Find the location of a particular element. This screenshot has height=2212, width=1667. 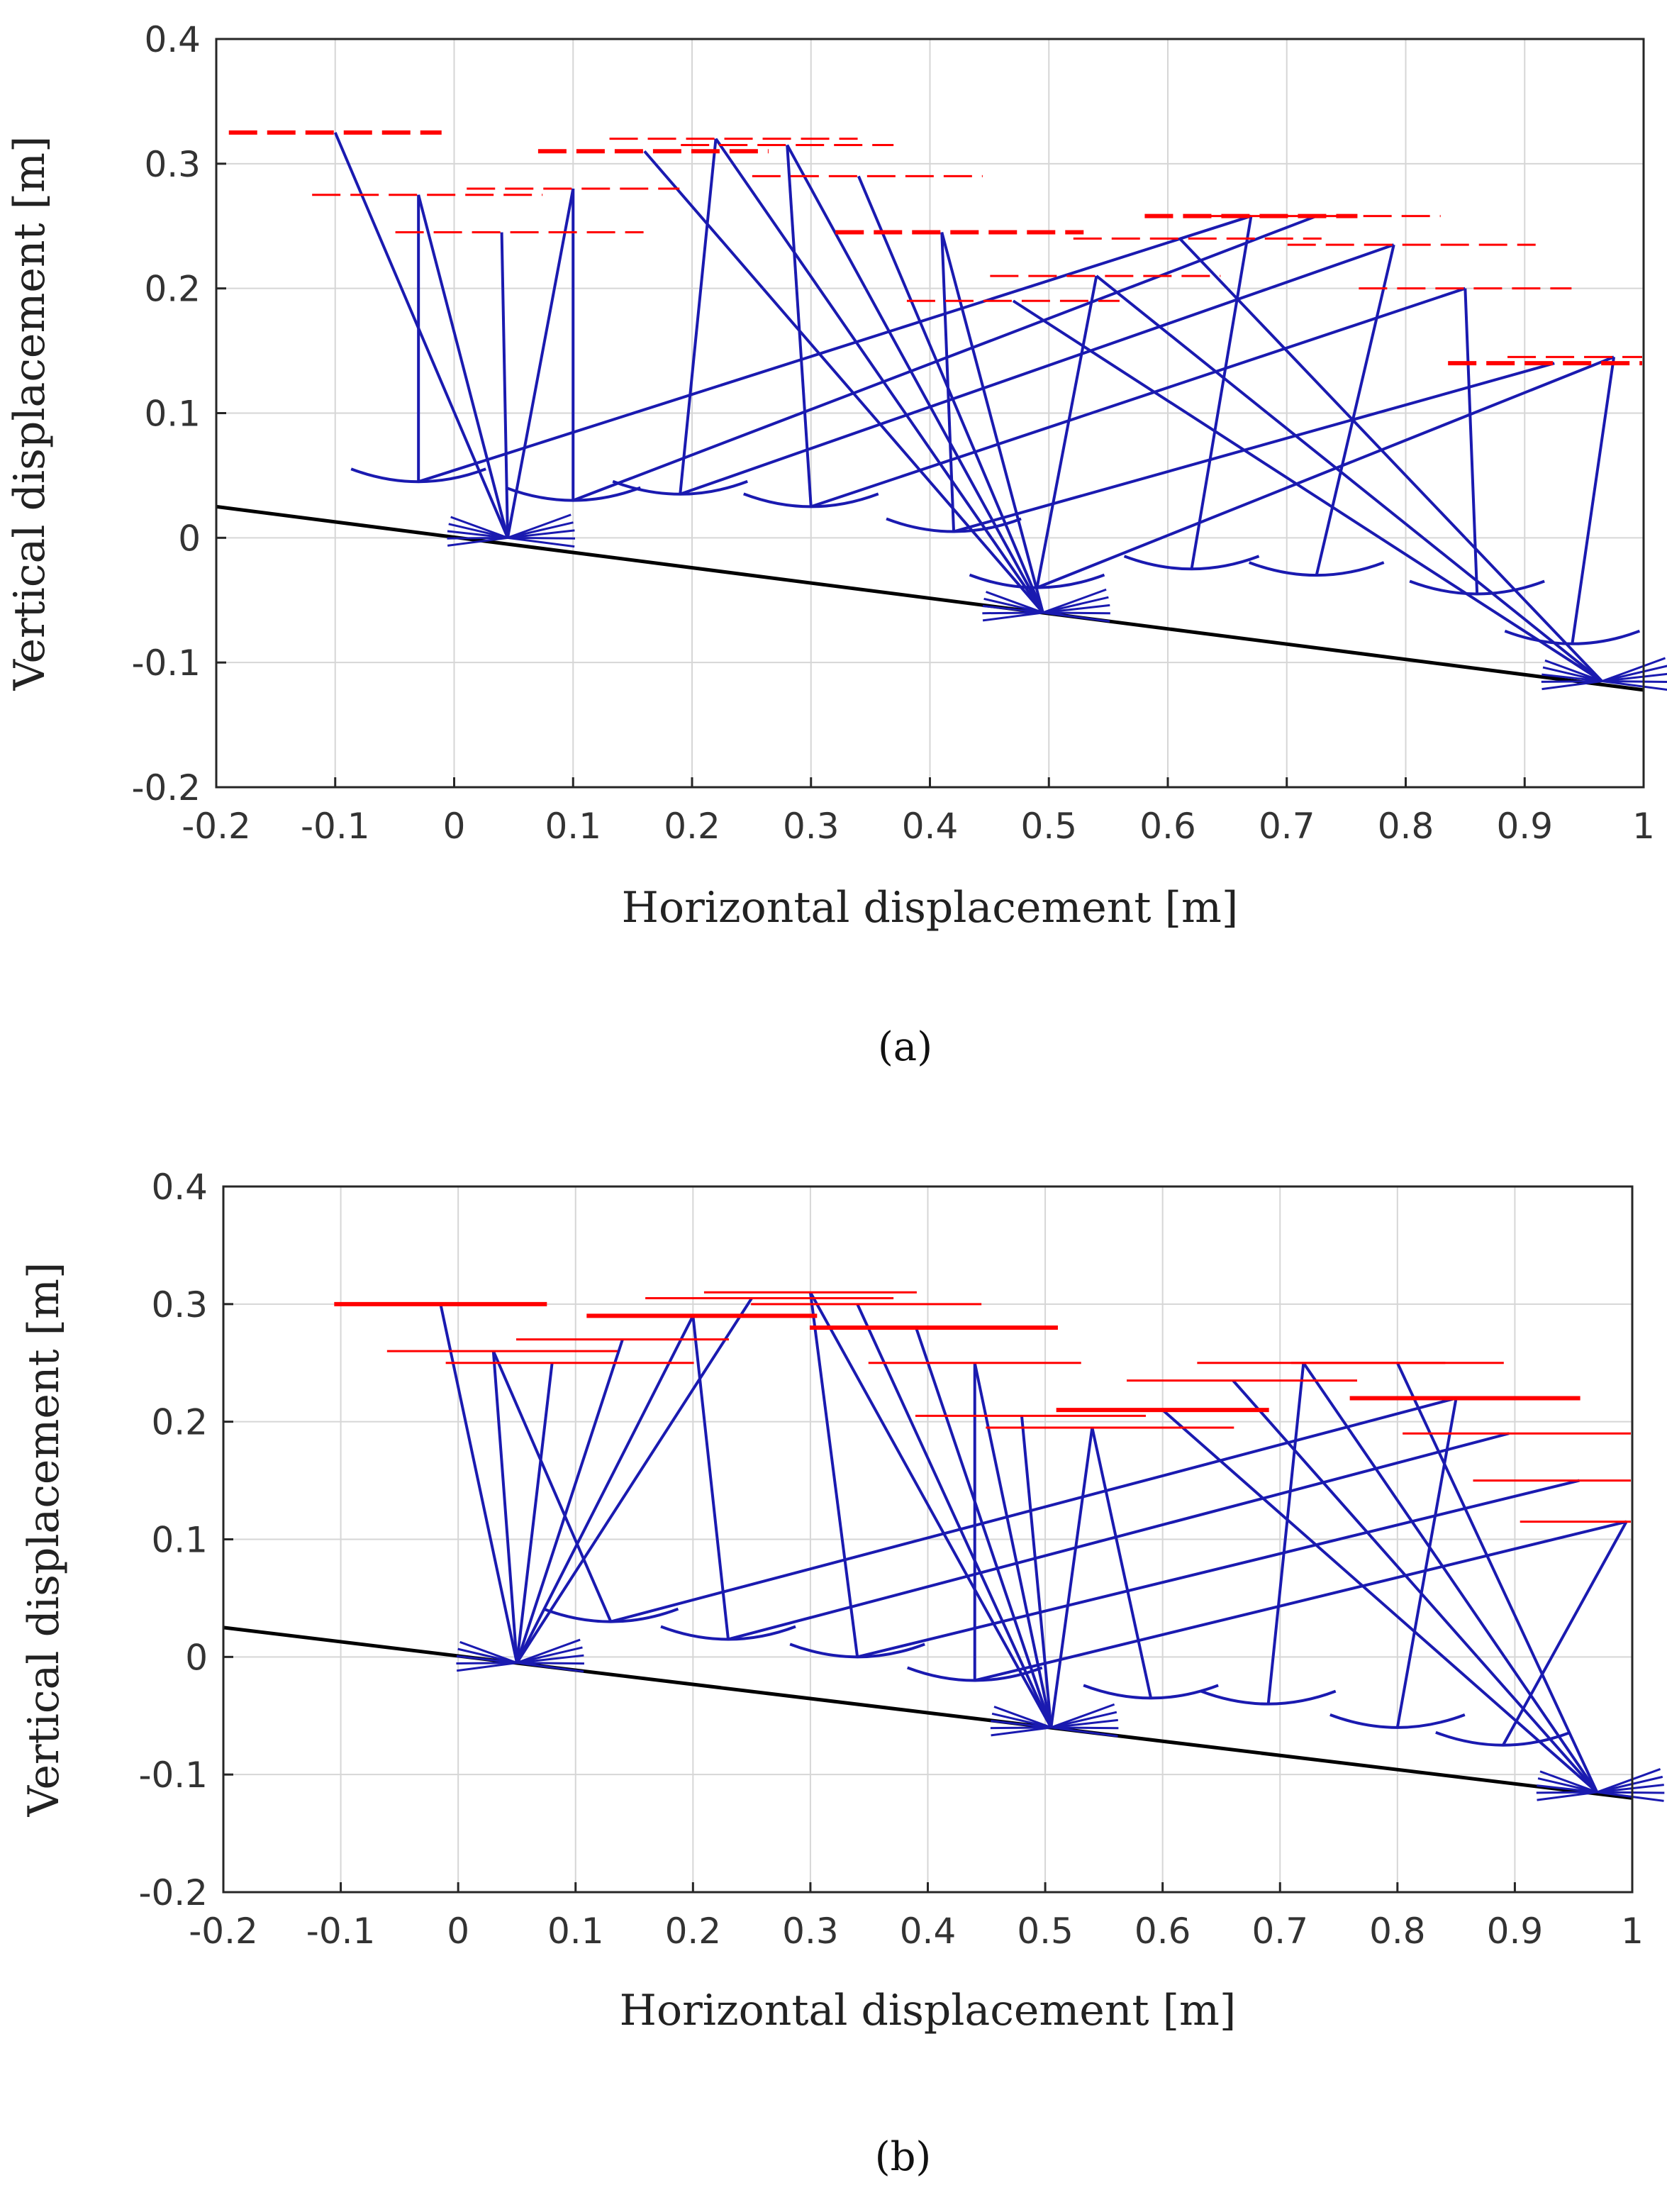

y-tick-label: 0 is located at coordinates (196, 1657).